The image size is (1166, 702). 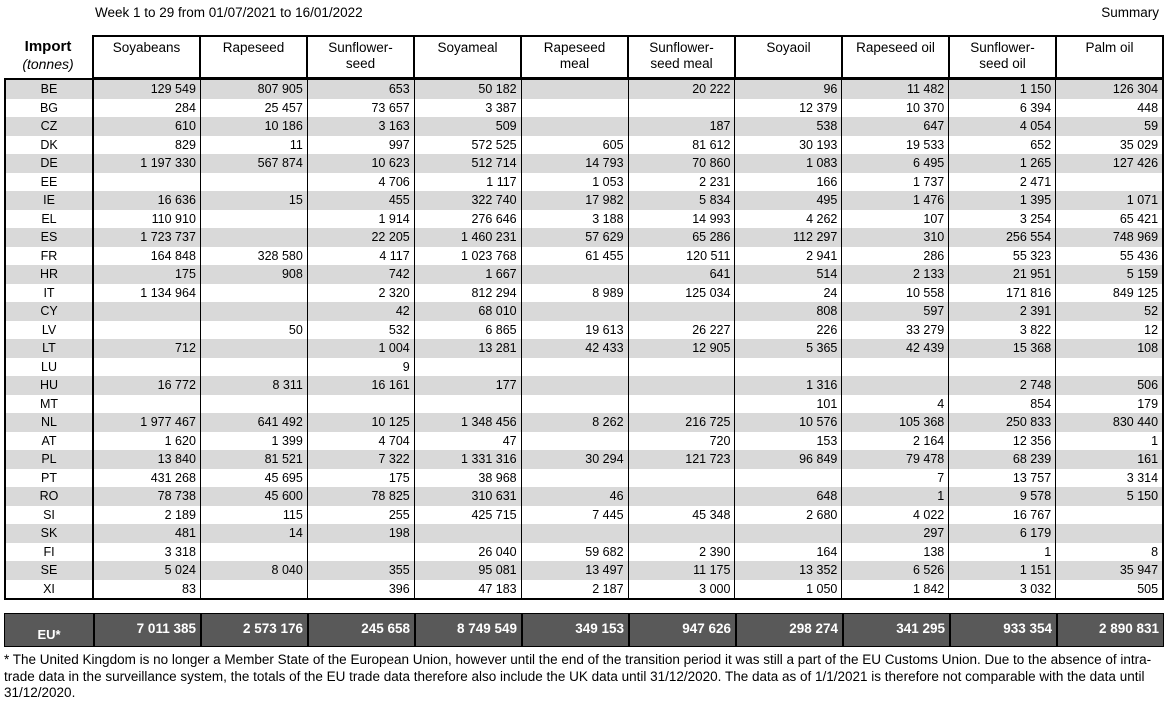 What do you see at coordinates (1002, 630) in the screenshot?
I see `eu-total-value: 933 354` at bounding box center [1002, 630].